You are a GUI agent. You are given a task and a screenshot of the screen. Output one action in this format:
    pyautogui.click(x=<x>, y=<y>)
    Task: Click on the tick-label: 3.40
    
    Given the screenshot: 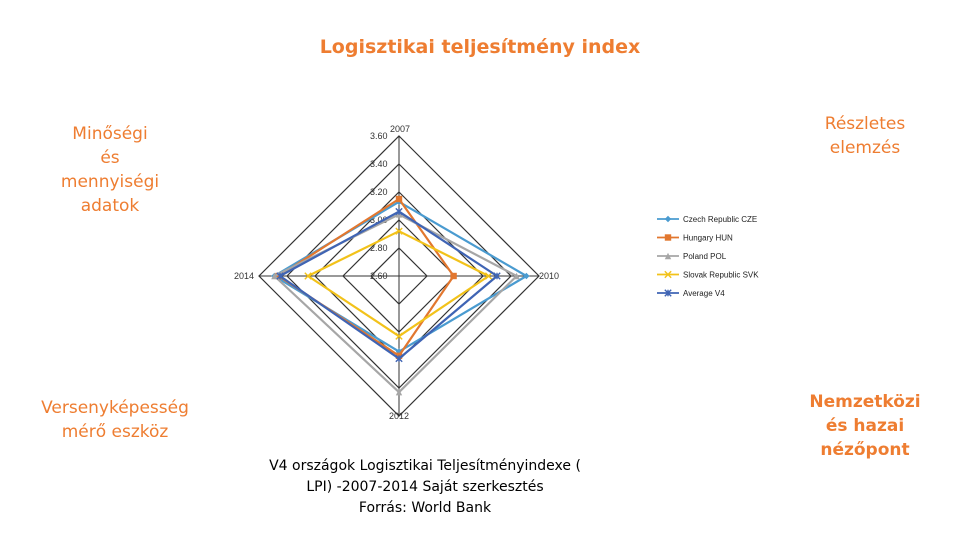 What is the action you would take?
    pyautogui.click(x=379, y=164)
    